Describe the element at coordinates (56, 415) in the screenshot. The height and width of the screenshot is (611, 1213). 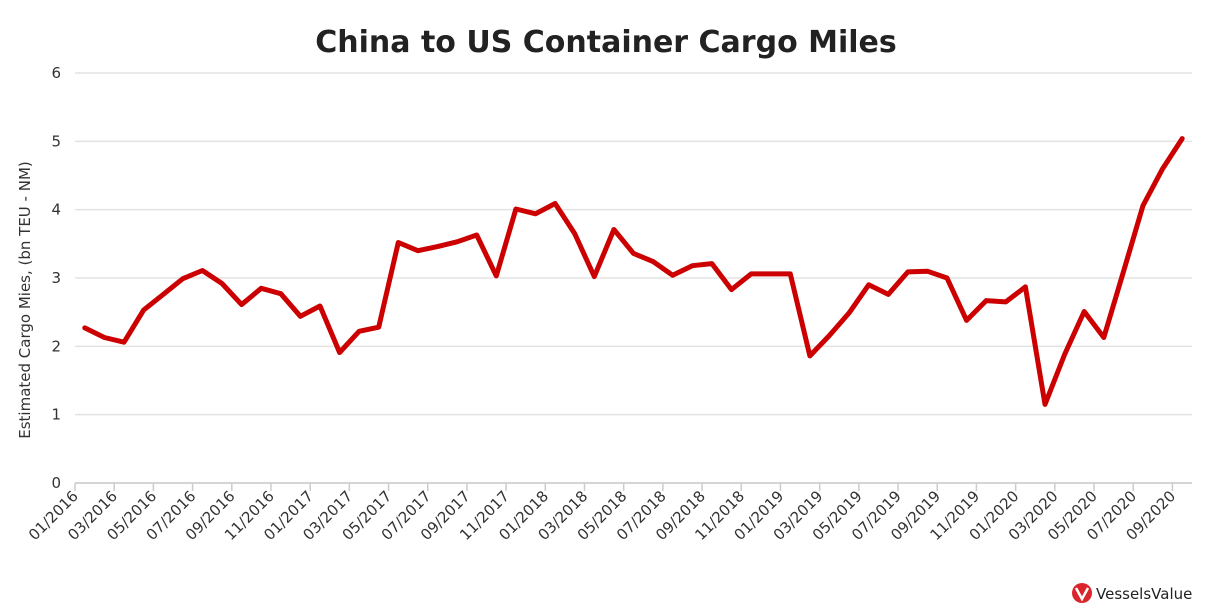
I see `y-tick-label: 1` at that location.